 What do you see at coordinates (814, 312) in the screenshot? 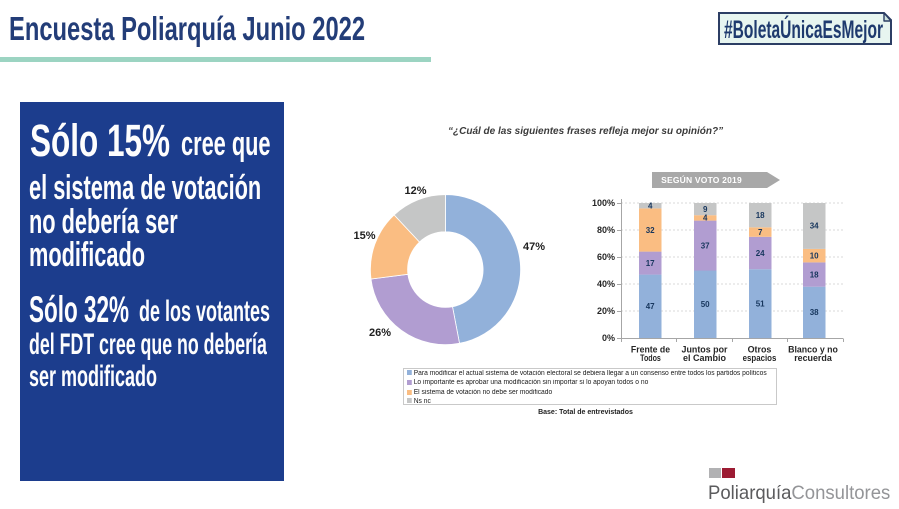
I see `svg-text: 38` at bounding box center [814, 312].